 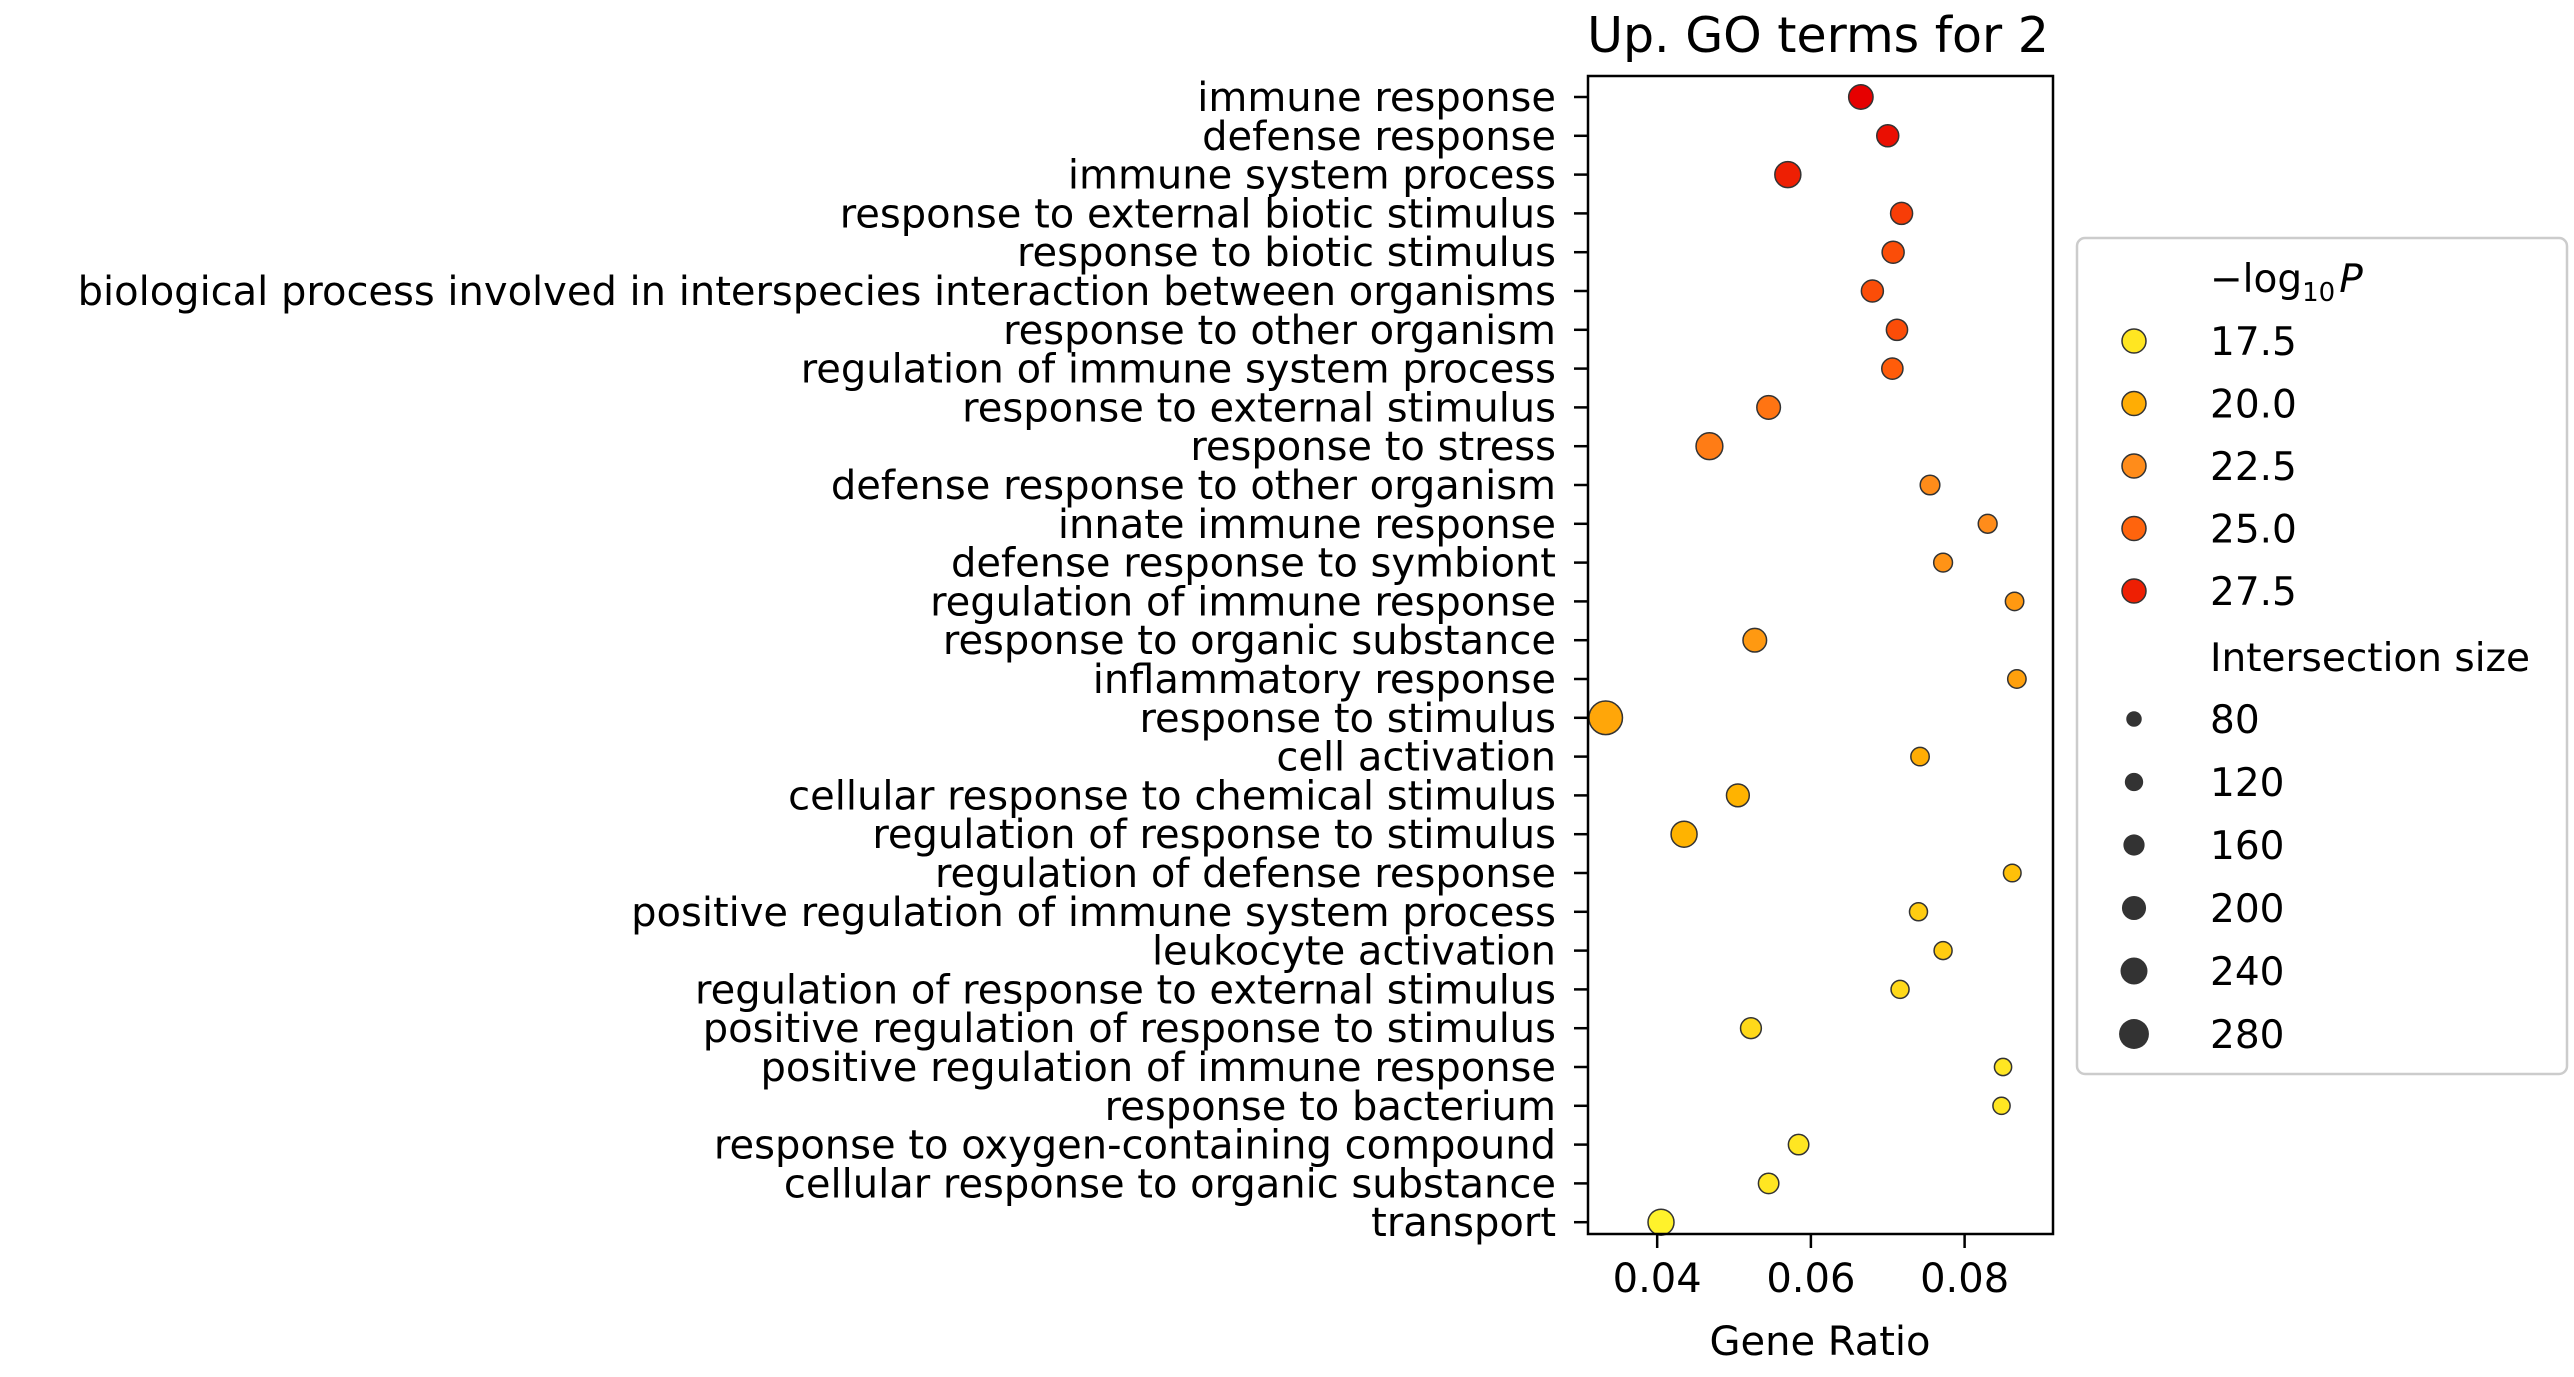 What do you see at coordinates (1198, 214) in the screenshot?
I see `y-tick-label: response to external biotic stimulus` at bounding box center [1198, 214].